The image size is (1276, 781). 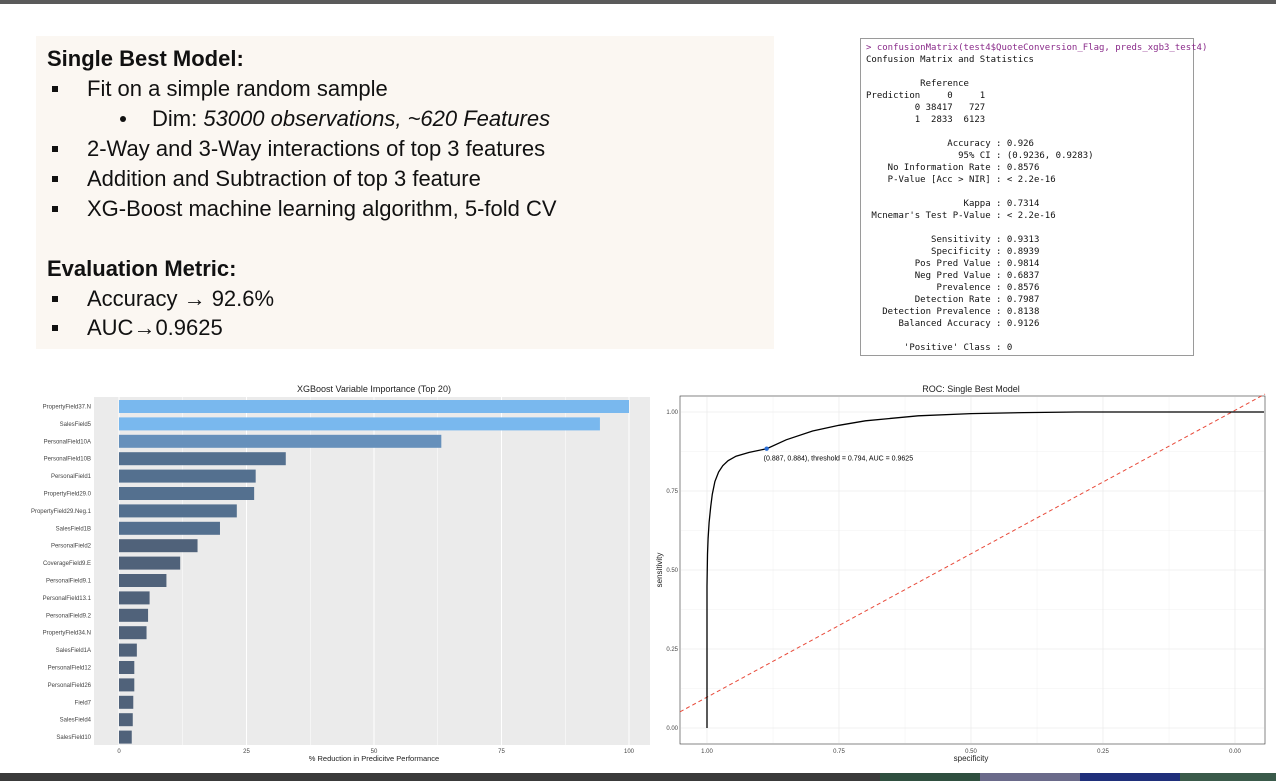 I want to click on console-line: Detection Rate : 0.7987, so click(x=953, y=300).